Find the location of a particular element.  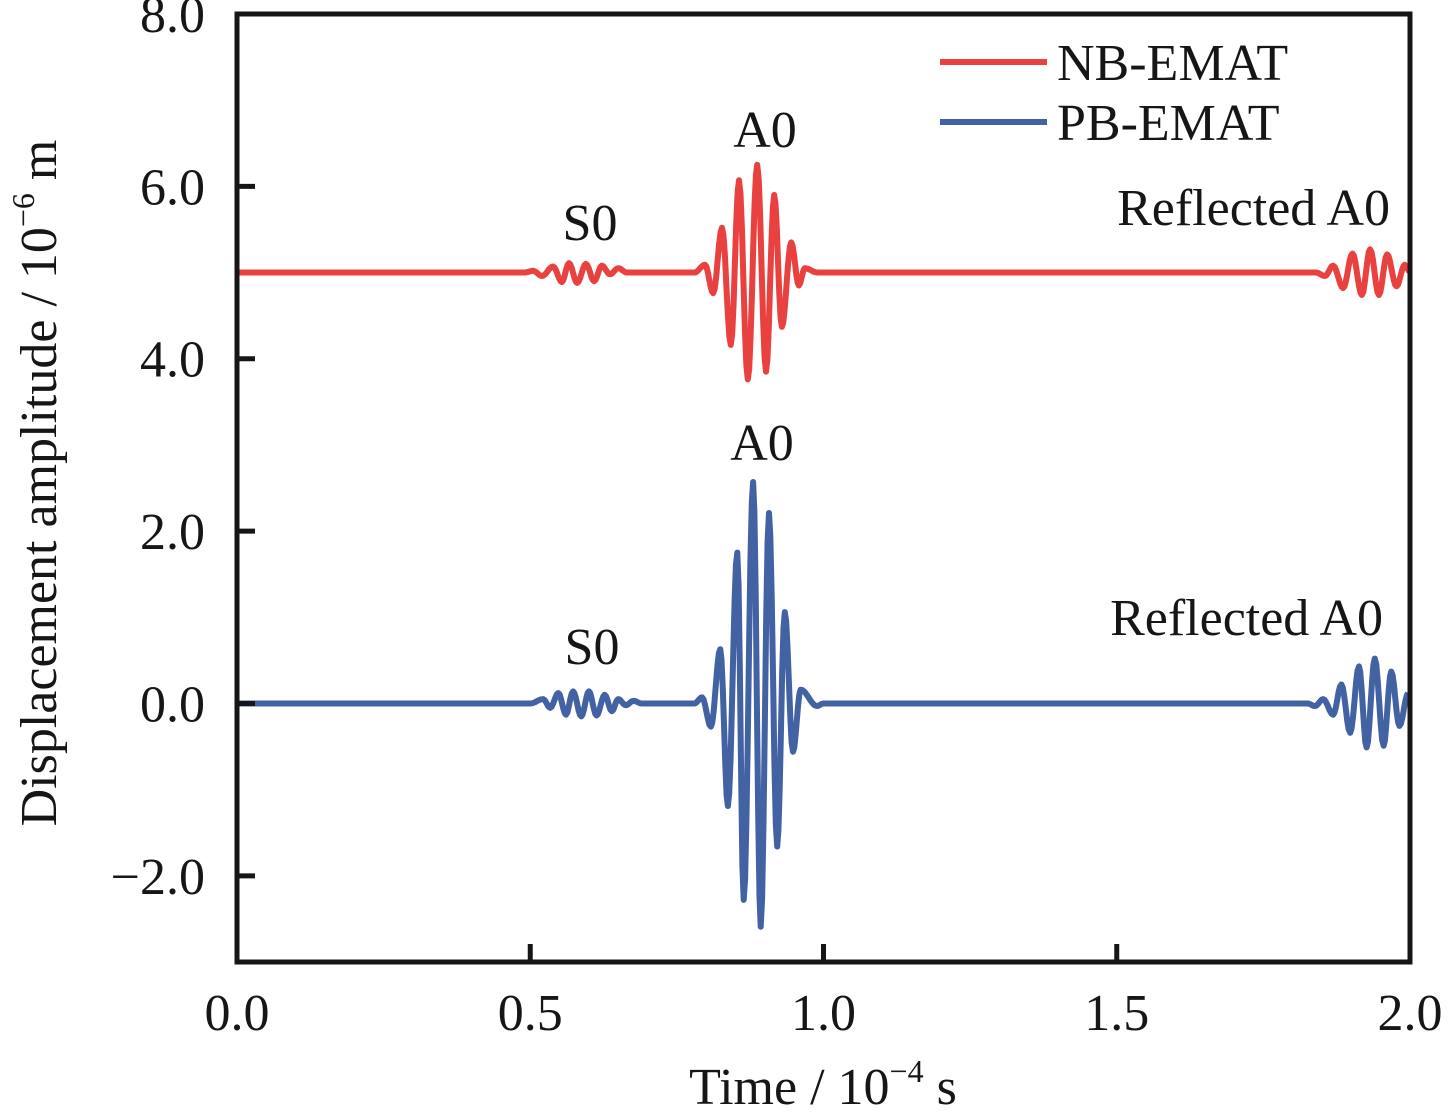

x-axis-title-main: Time / 10 is located at coordinates (789, 1085).